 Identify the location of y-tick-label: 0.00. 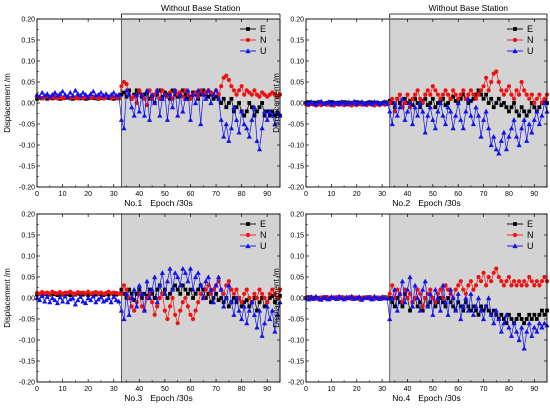
(28, 298).